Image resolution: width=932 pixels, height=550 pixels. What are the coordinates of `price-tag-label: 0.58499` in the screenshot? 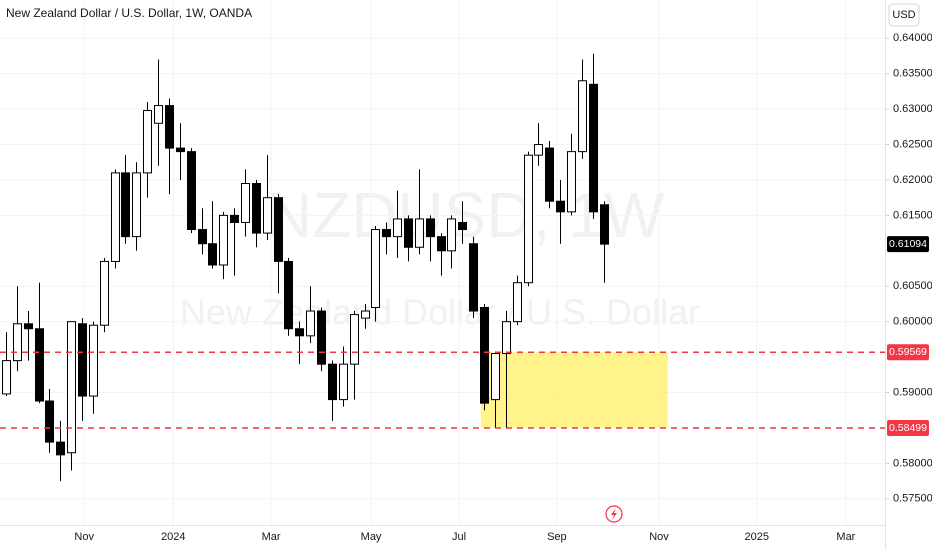 It's located at (908, 428).